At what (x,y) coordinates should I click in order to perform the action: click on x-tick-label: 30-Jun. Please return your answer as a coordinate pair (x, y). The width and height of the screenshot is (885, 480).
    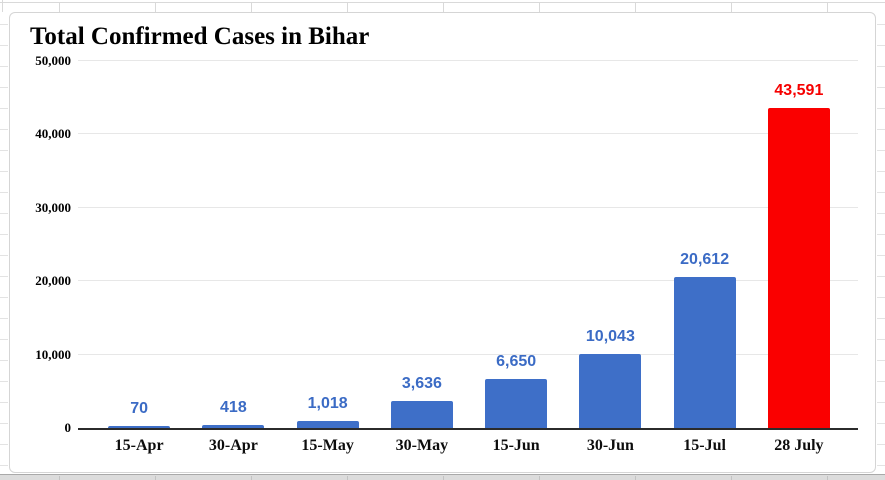
    Looking at the image, I should click on (610, 445).